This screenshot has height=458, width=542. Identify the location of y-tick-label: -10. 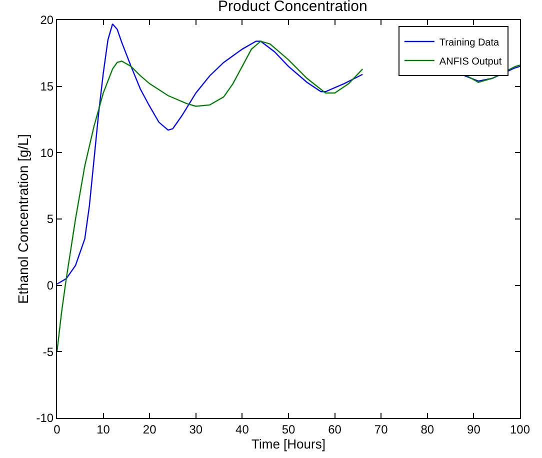
(45, 418).